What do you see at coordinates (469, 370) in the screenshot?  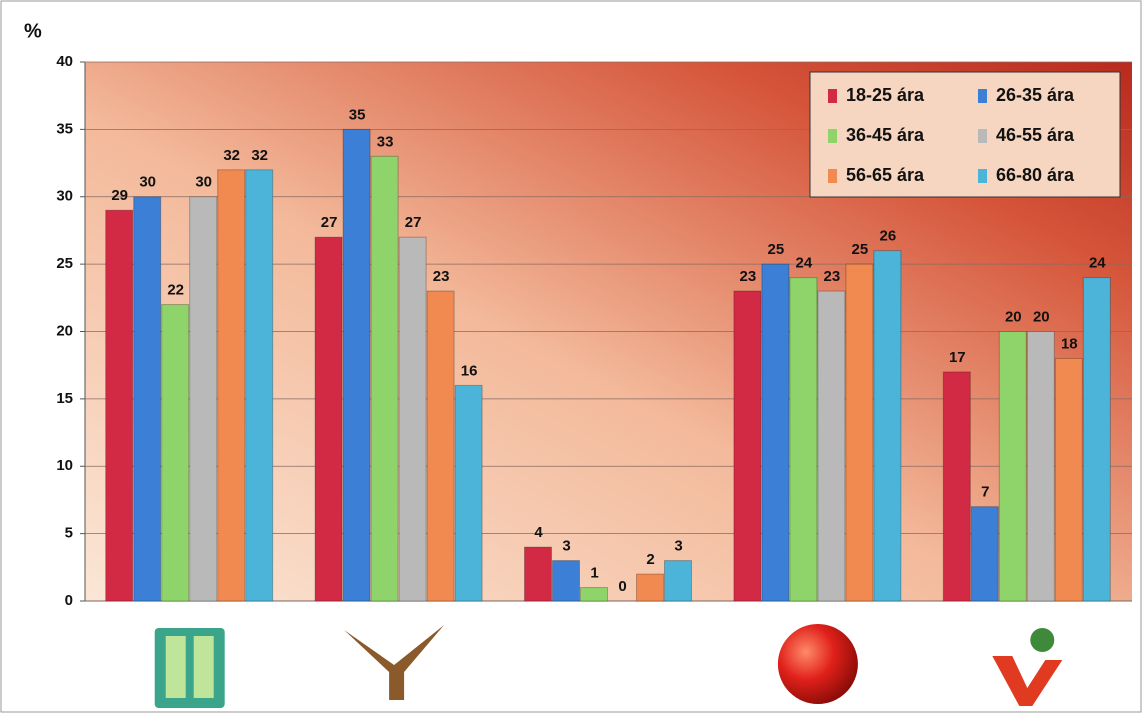 I see `data-label: 16` at bounding box center [469, 370].